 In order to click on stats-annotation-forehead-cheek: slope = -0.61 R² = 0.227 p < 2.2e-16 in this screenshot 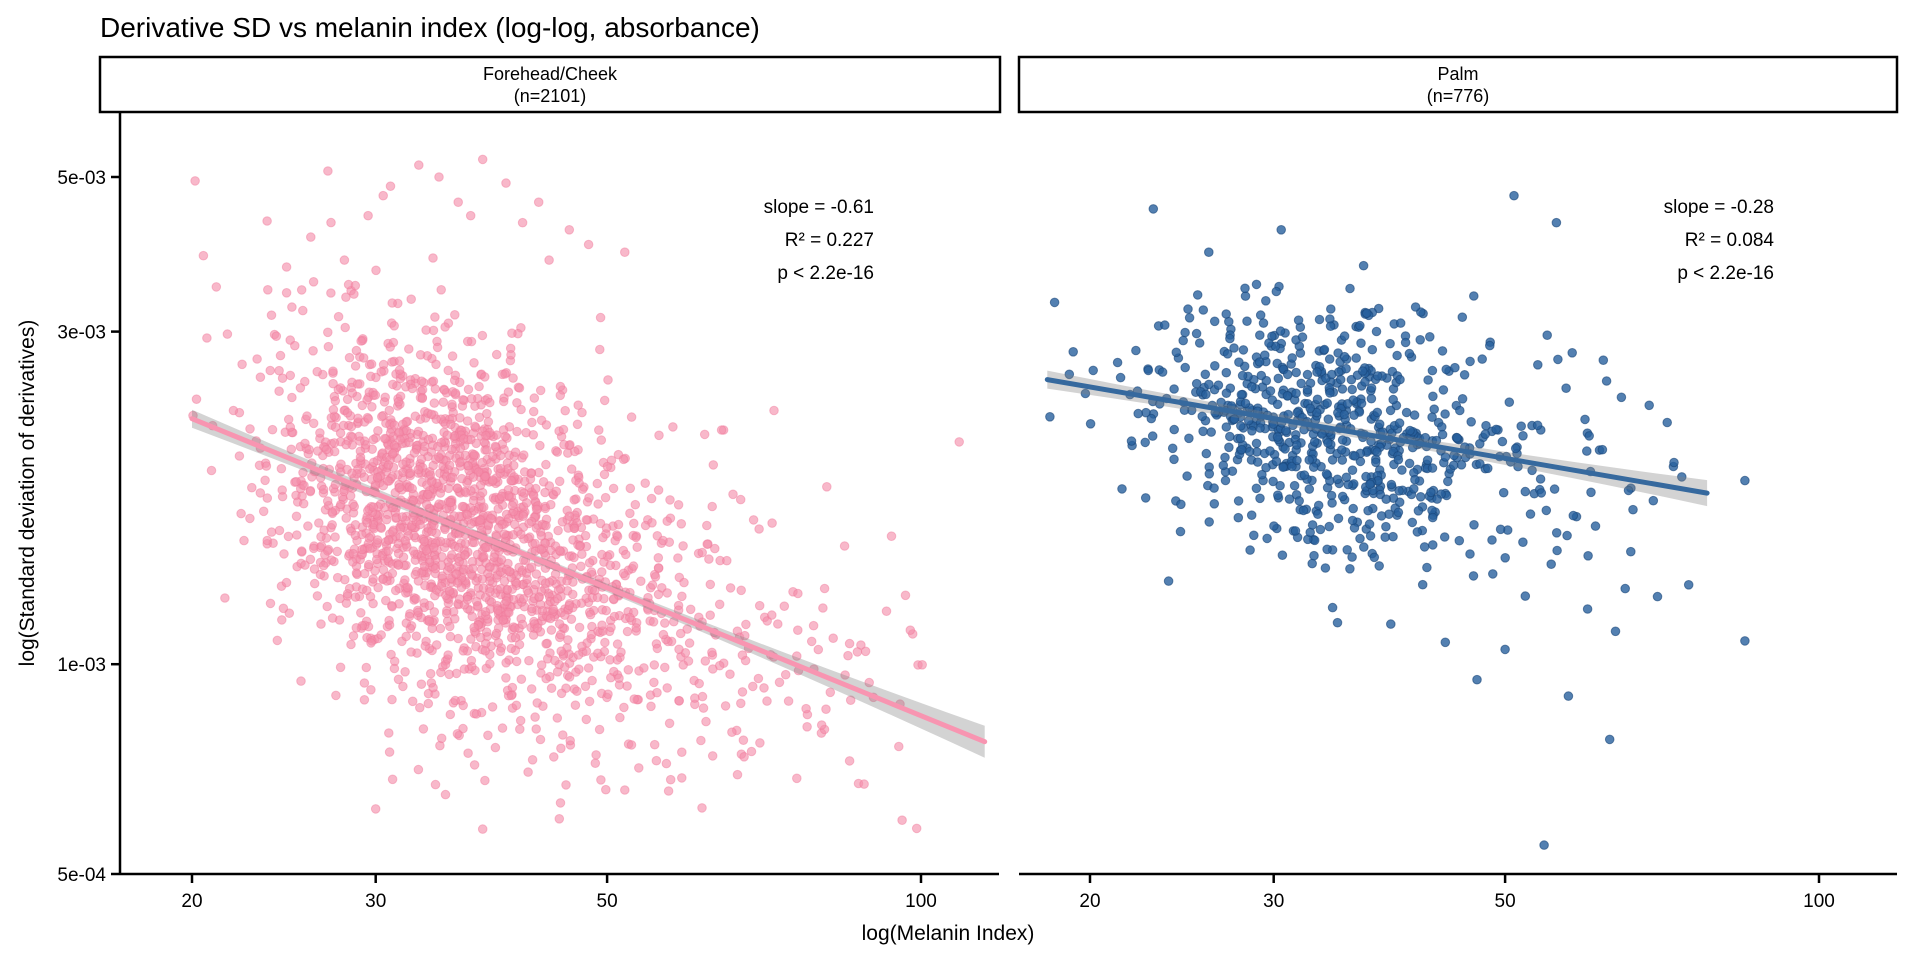, I will do `click(819, 240)`.